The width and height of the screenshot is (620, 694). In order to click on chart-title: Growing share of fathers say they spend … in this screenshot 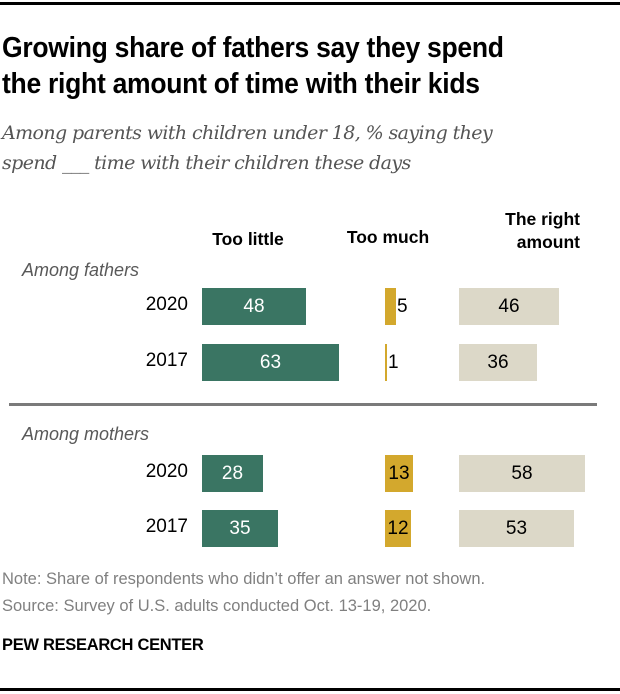, I will do `click(288, 66)`.